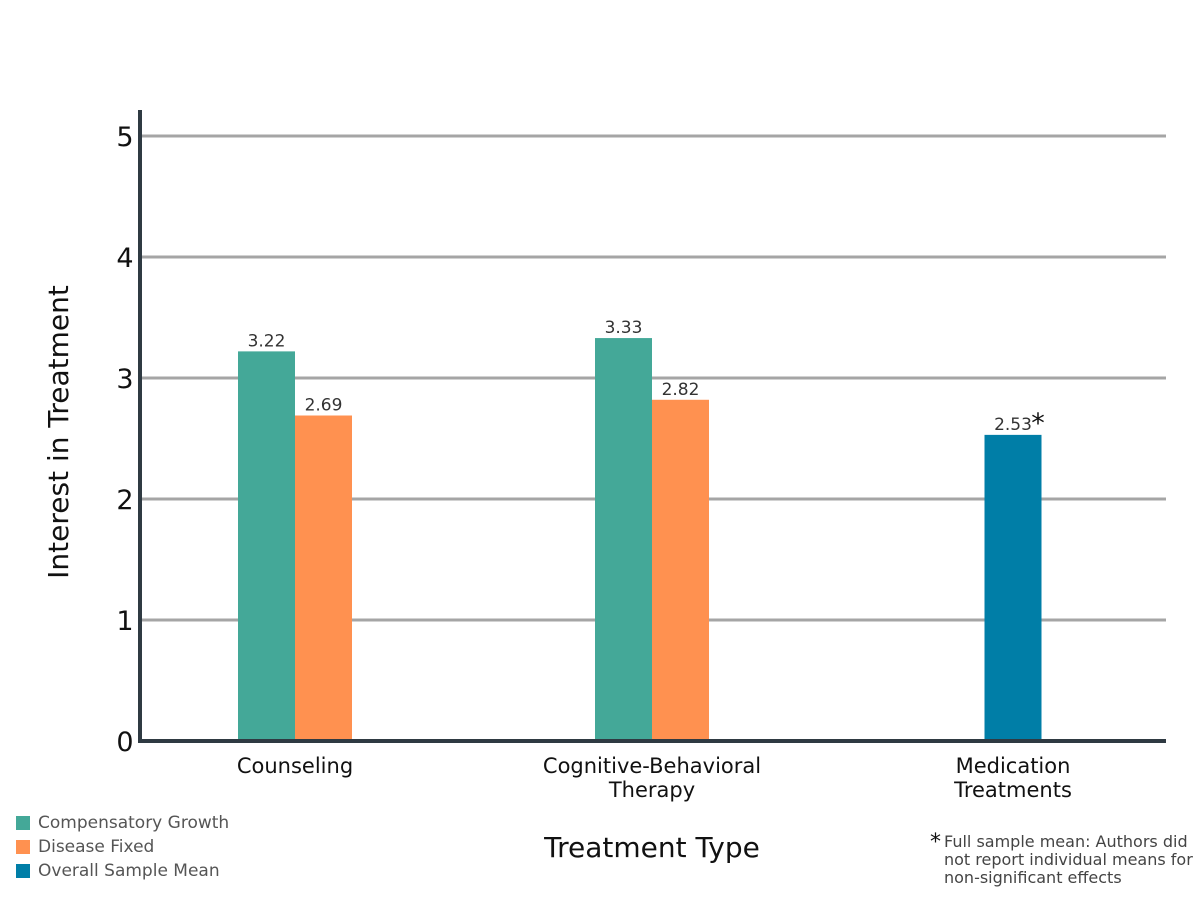 The width and height of the screenshot is (1200, 900). I want to click on bar-overall-sample-mean-medication-treatments, so click(1013, 586).